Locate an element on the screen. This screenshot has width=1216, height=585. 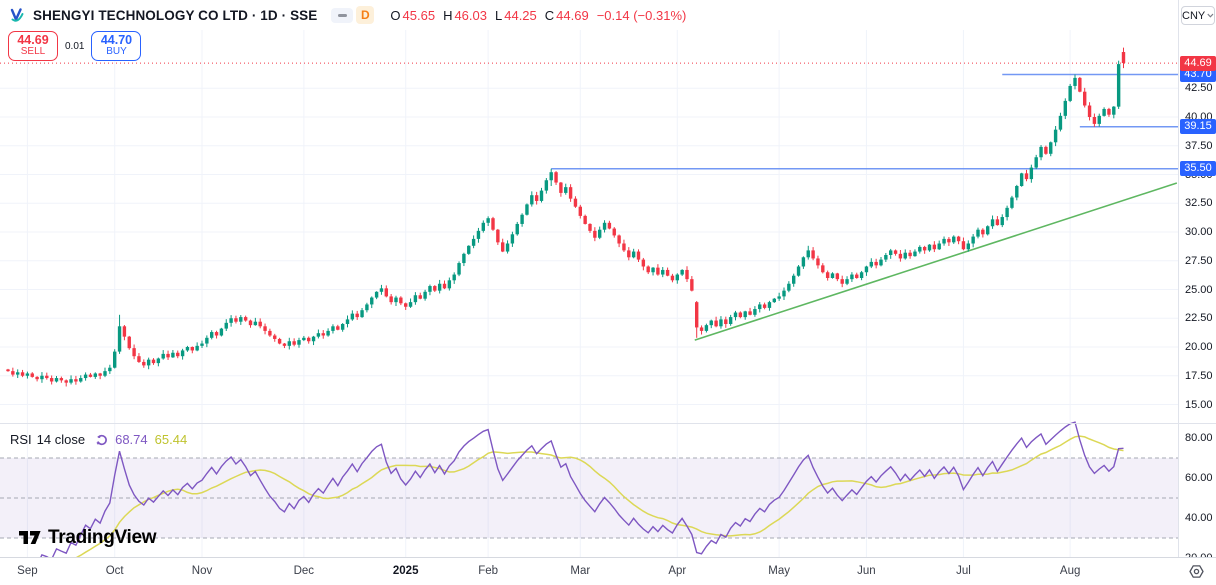
rsi-tick-label: 40.00 is located at coordinates (1199, 518).